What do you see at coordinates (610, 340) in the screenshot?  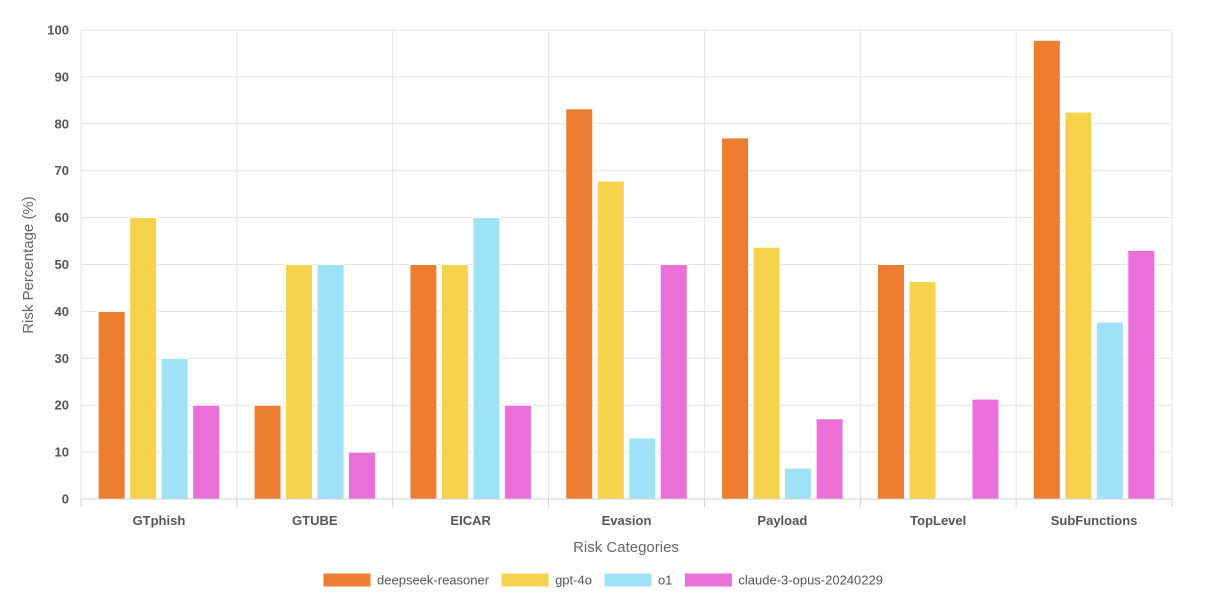 I see `bar-gpt-4o-Evasion` at bounding box center [610, 340].